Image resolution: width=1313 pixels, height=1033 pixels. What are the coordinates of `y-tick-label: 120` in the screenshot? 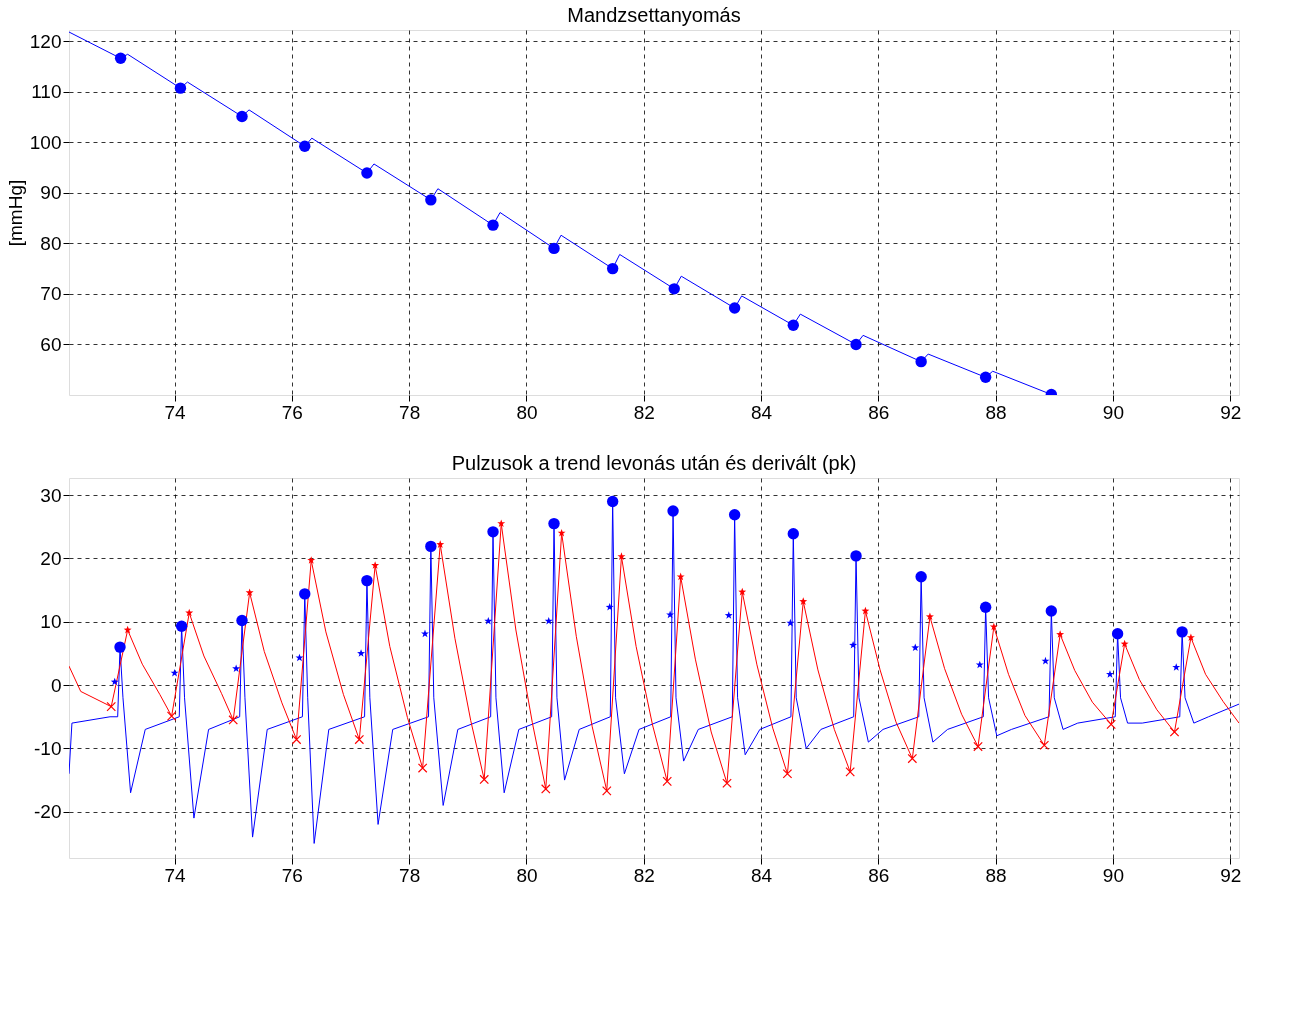 It's located at (45, 41).